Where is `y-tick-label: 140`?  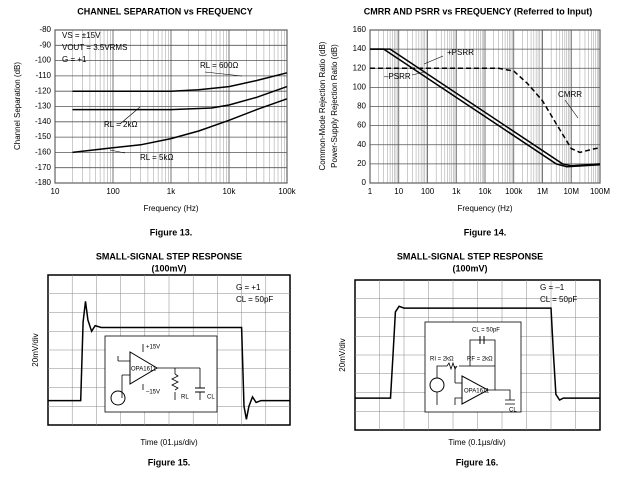
y-tick-label: 140 is located at coordinates (360, 48).